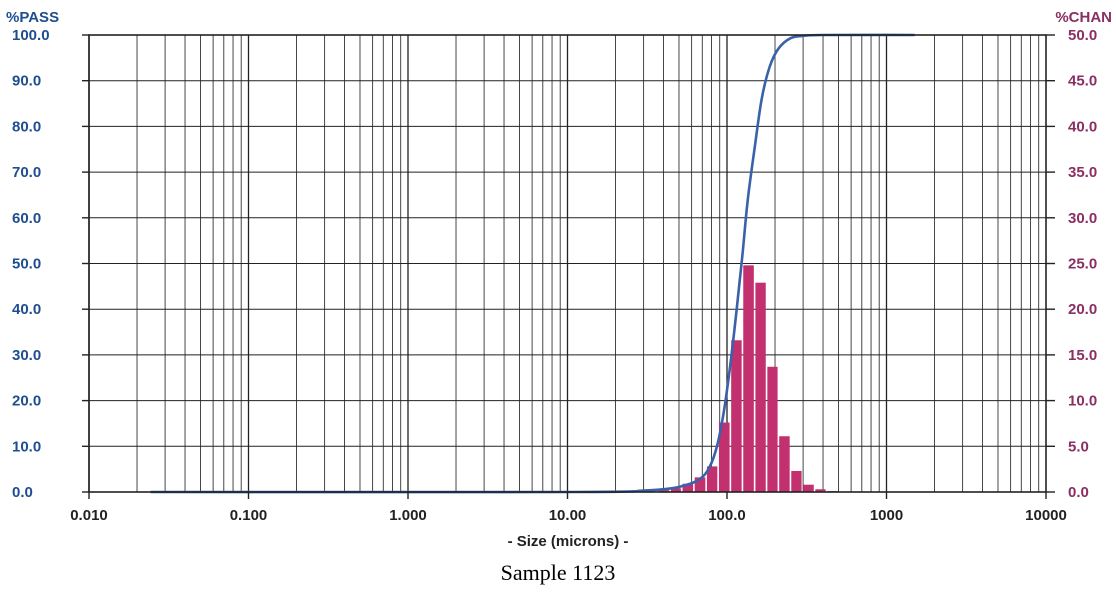 Image resolution: width=1116 pixels, height=592 pixels. I want to click on x-axis-title: - Size (microns) -, so click(568, 541).